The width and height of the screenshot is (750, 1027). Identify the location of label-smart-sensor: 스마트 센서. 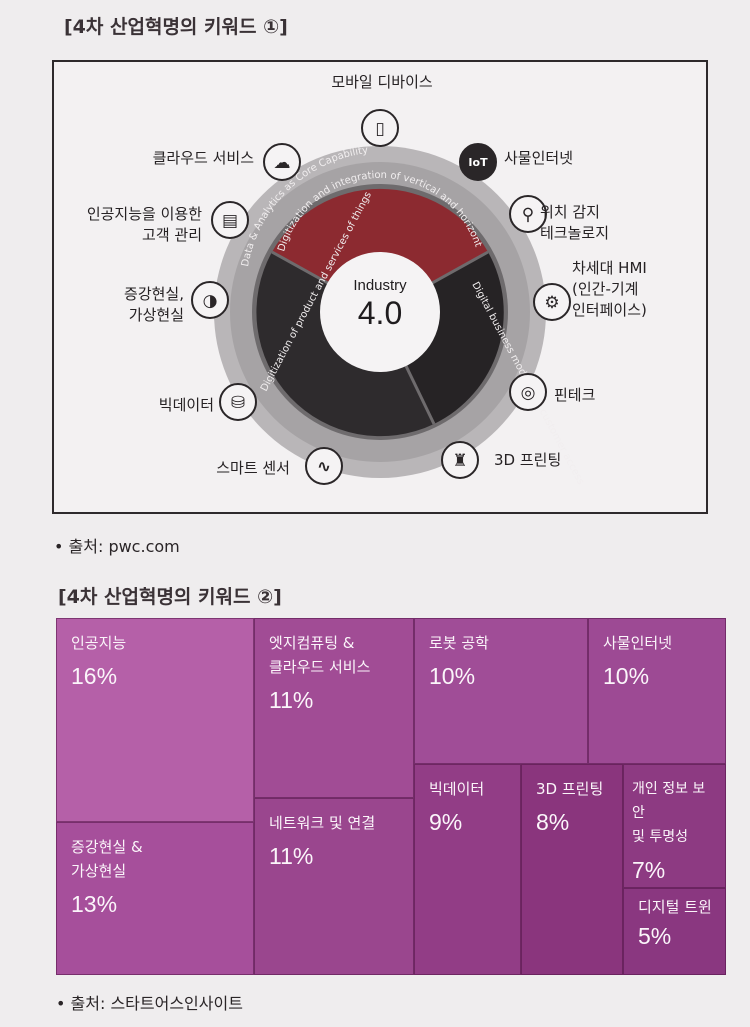
(253, 468).